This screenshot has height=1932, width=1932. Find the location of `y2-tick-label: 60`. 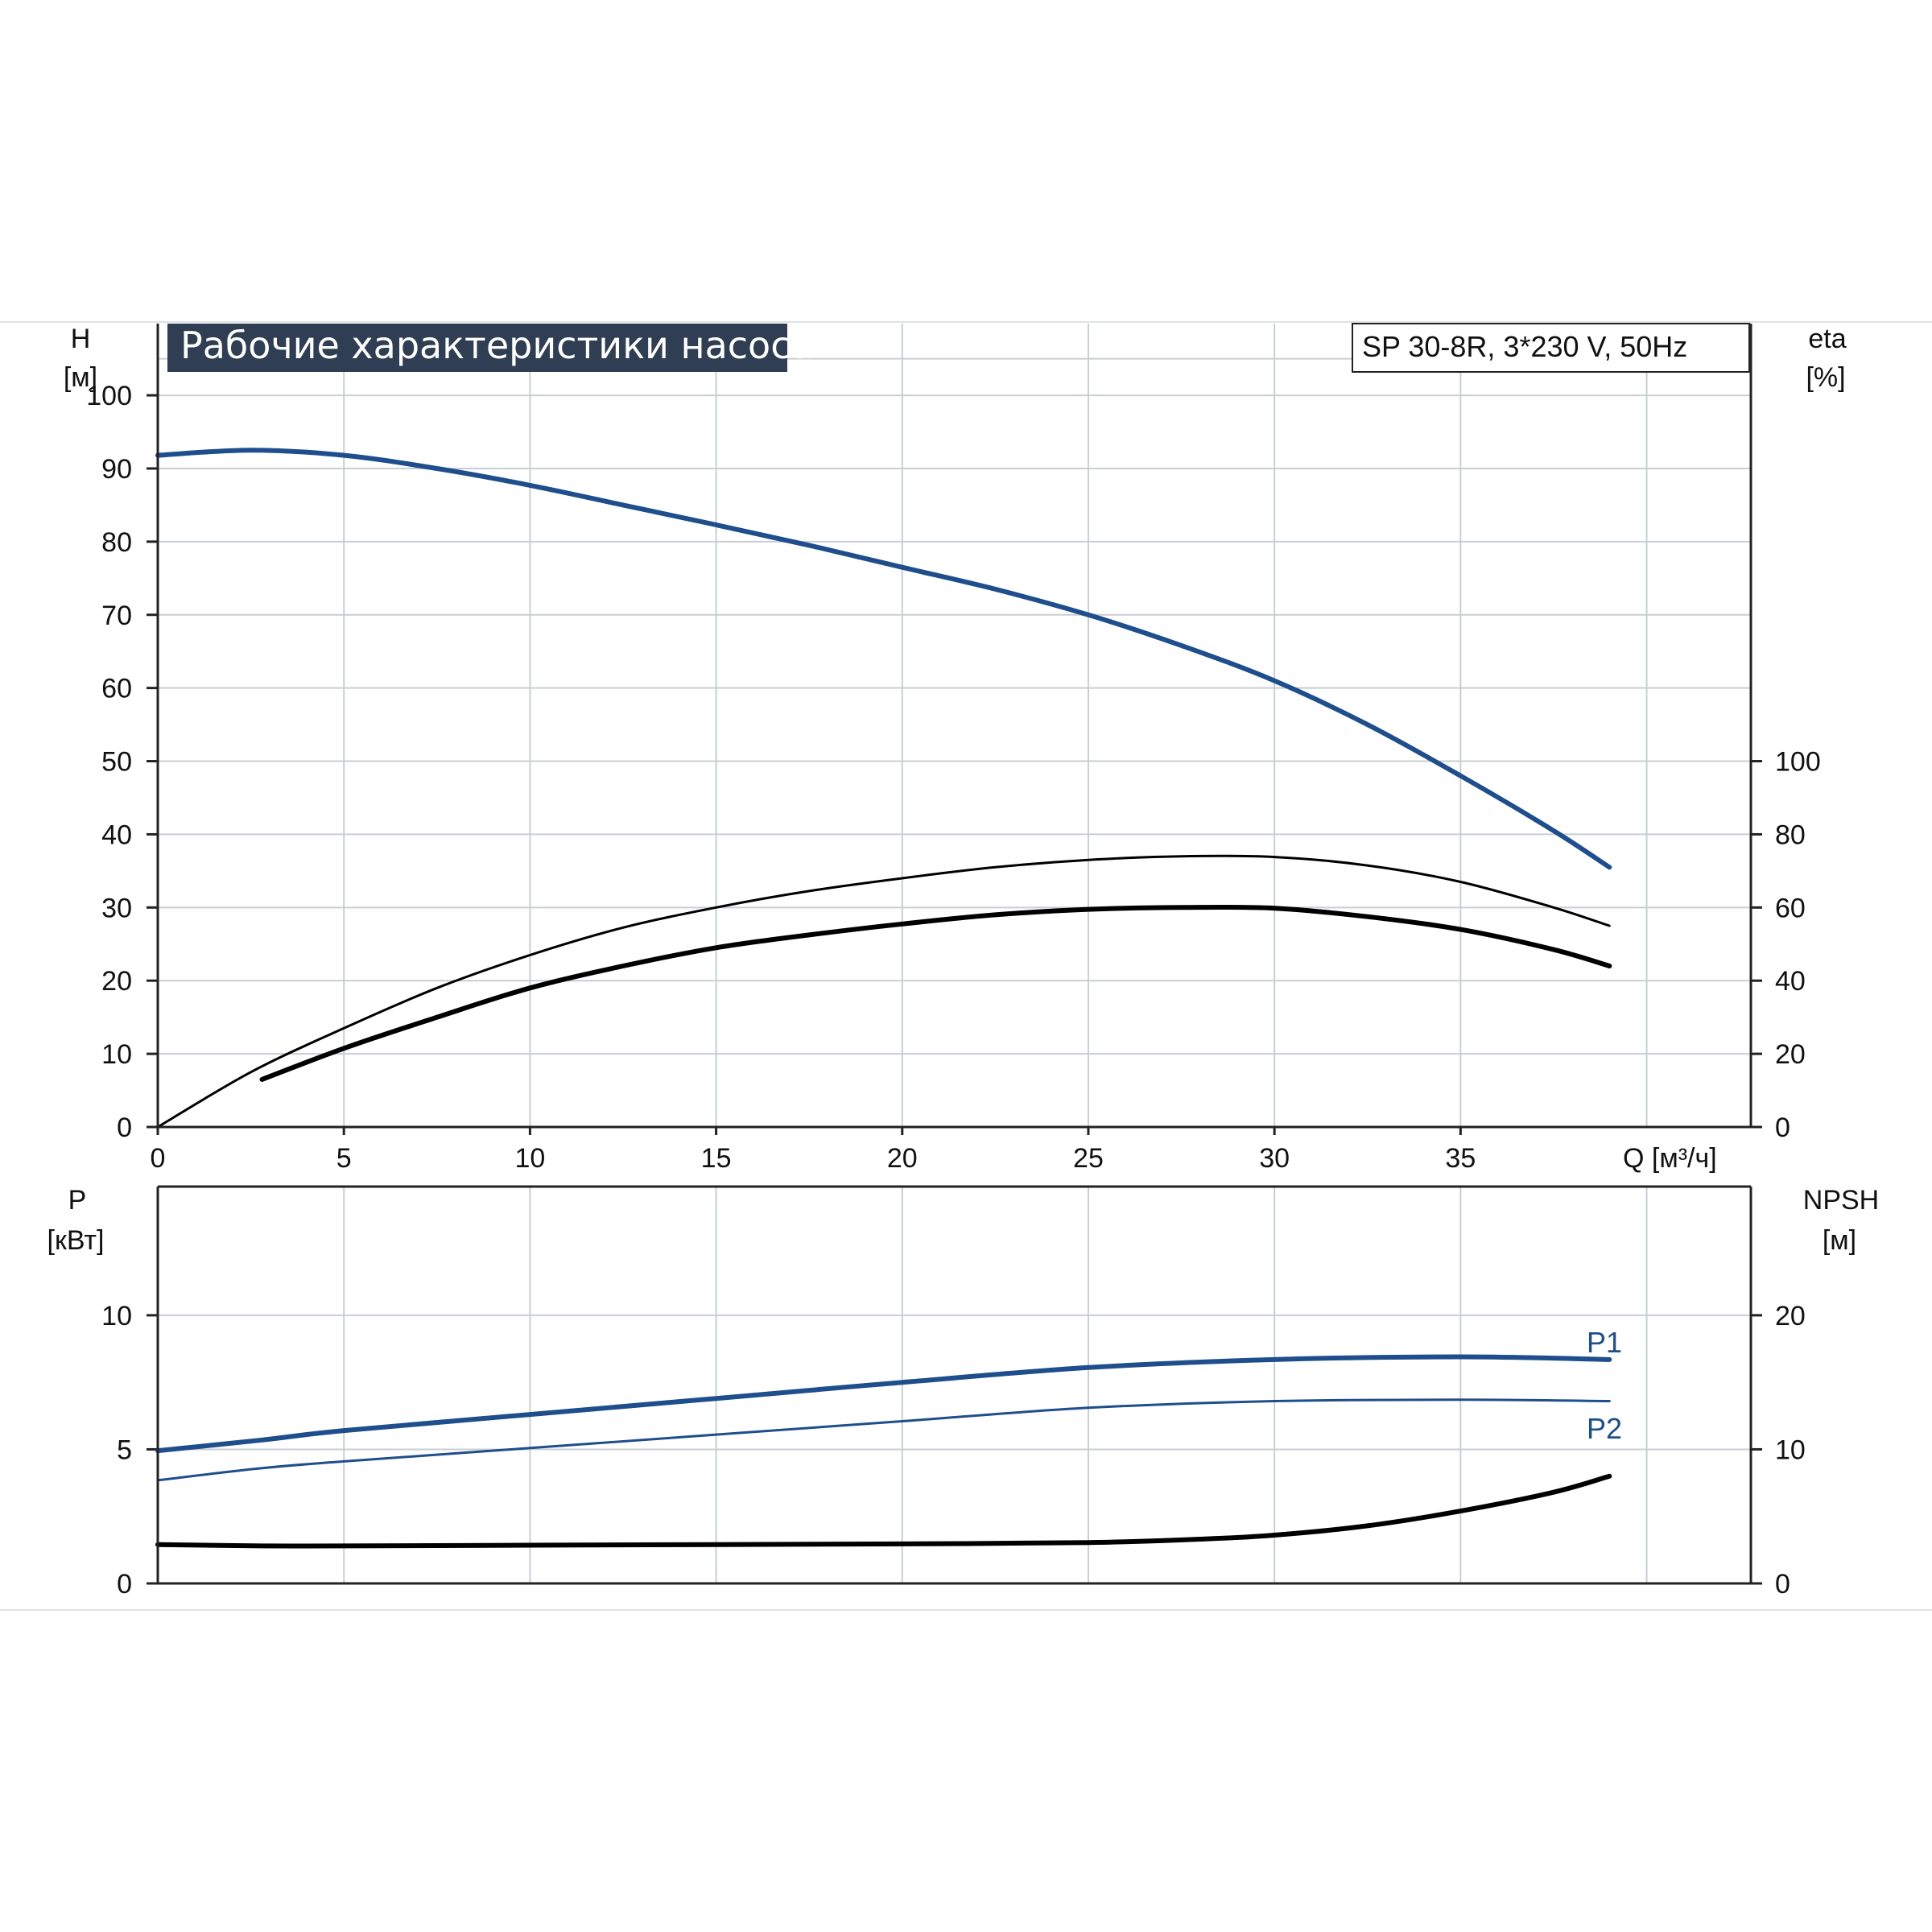

y2-tick-label: 60 is located at coordinates (1790, 908).